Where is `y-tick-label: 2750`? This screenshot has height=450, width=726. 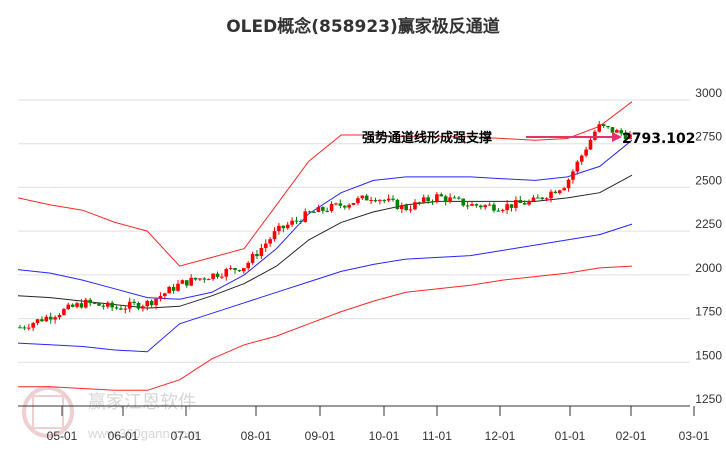 y-tick-label: 2750 is located at coordinates (708, 137).